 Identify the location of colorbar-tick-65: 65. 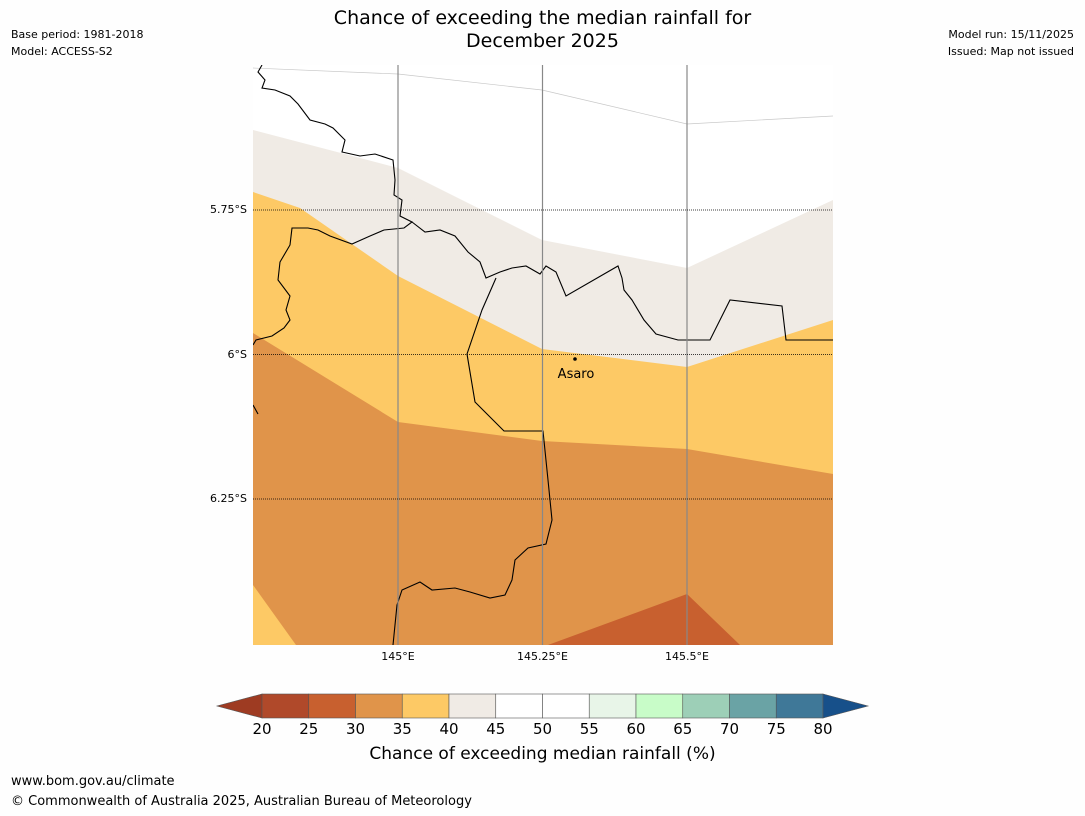
(682, 729).